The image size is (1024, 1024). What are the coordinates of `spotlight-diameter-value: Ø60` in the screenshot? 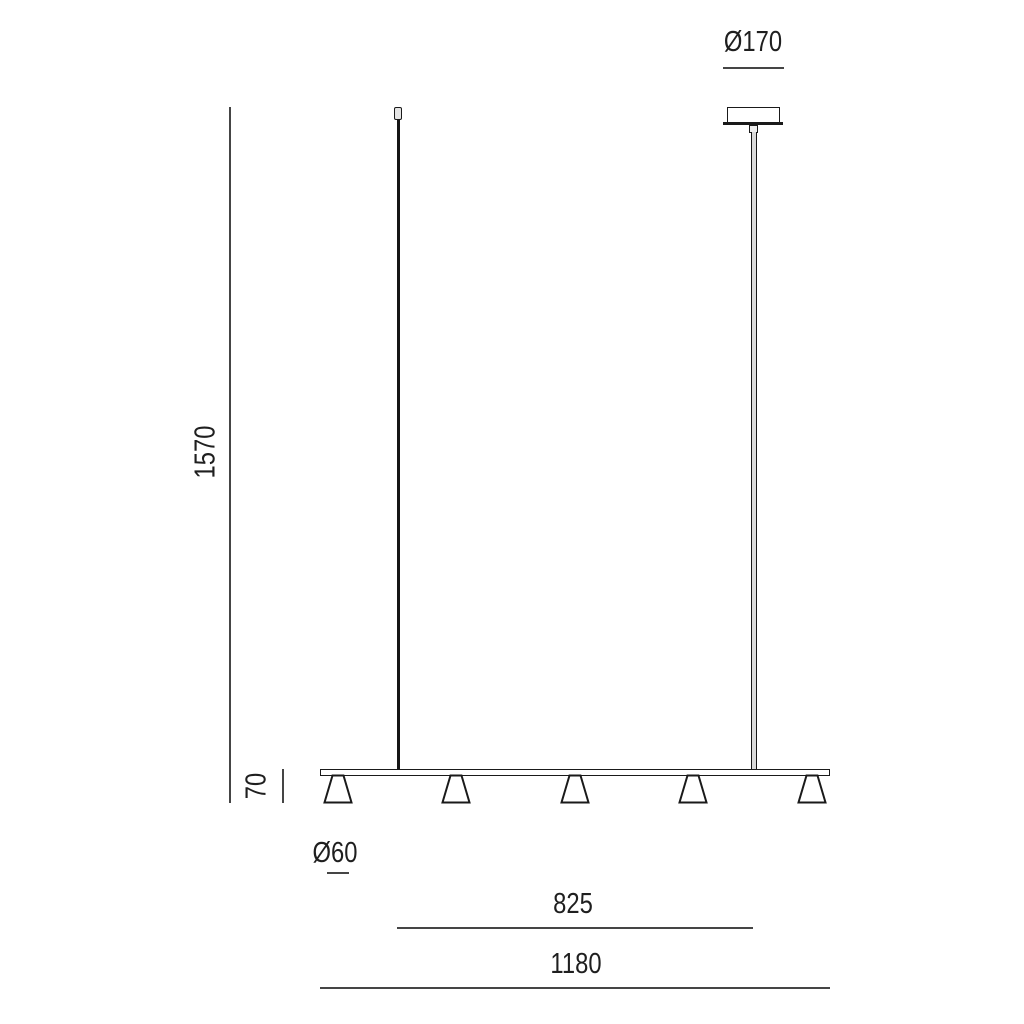 It's located at (335, 853).